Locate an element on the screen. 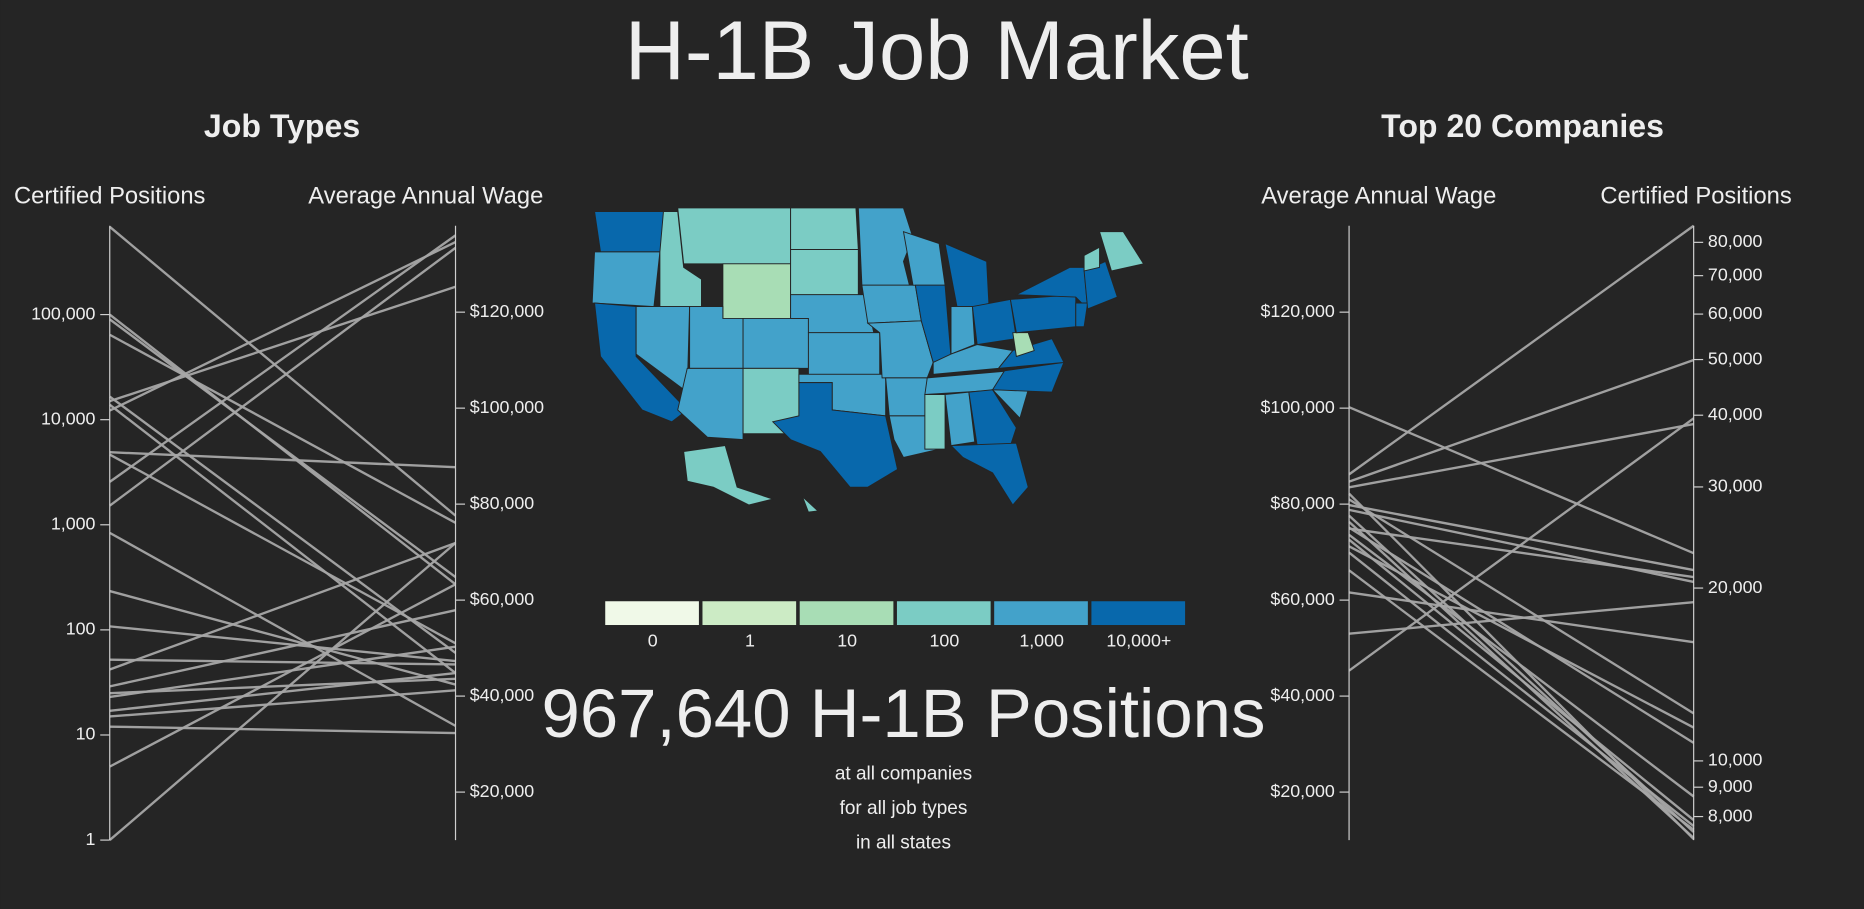  legend-label: 10 is located at coordinates (847, 640).